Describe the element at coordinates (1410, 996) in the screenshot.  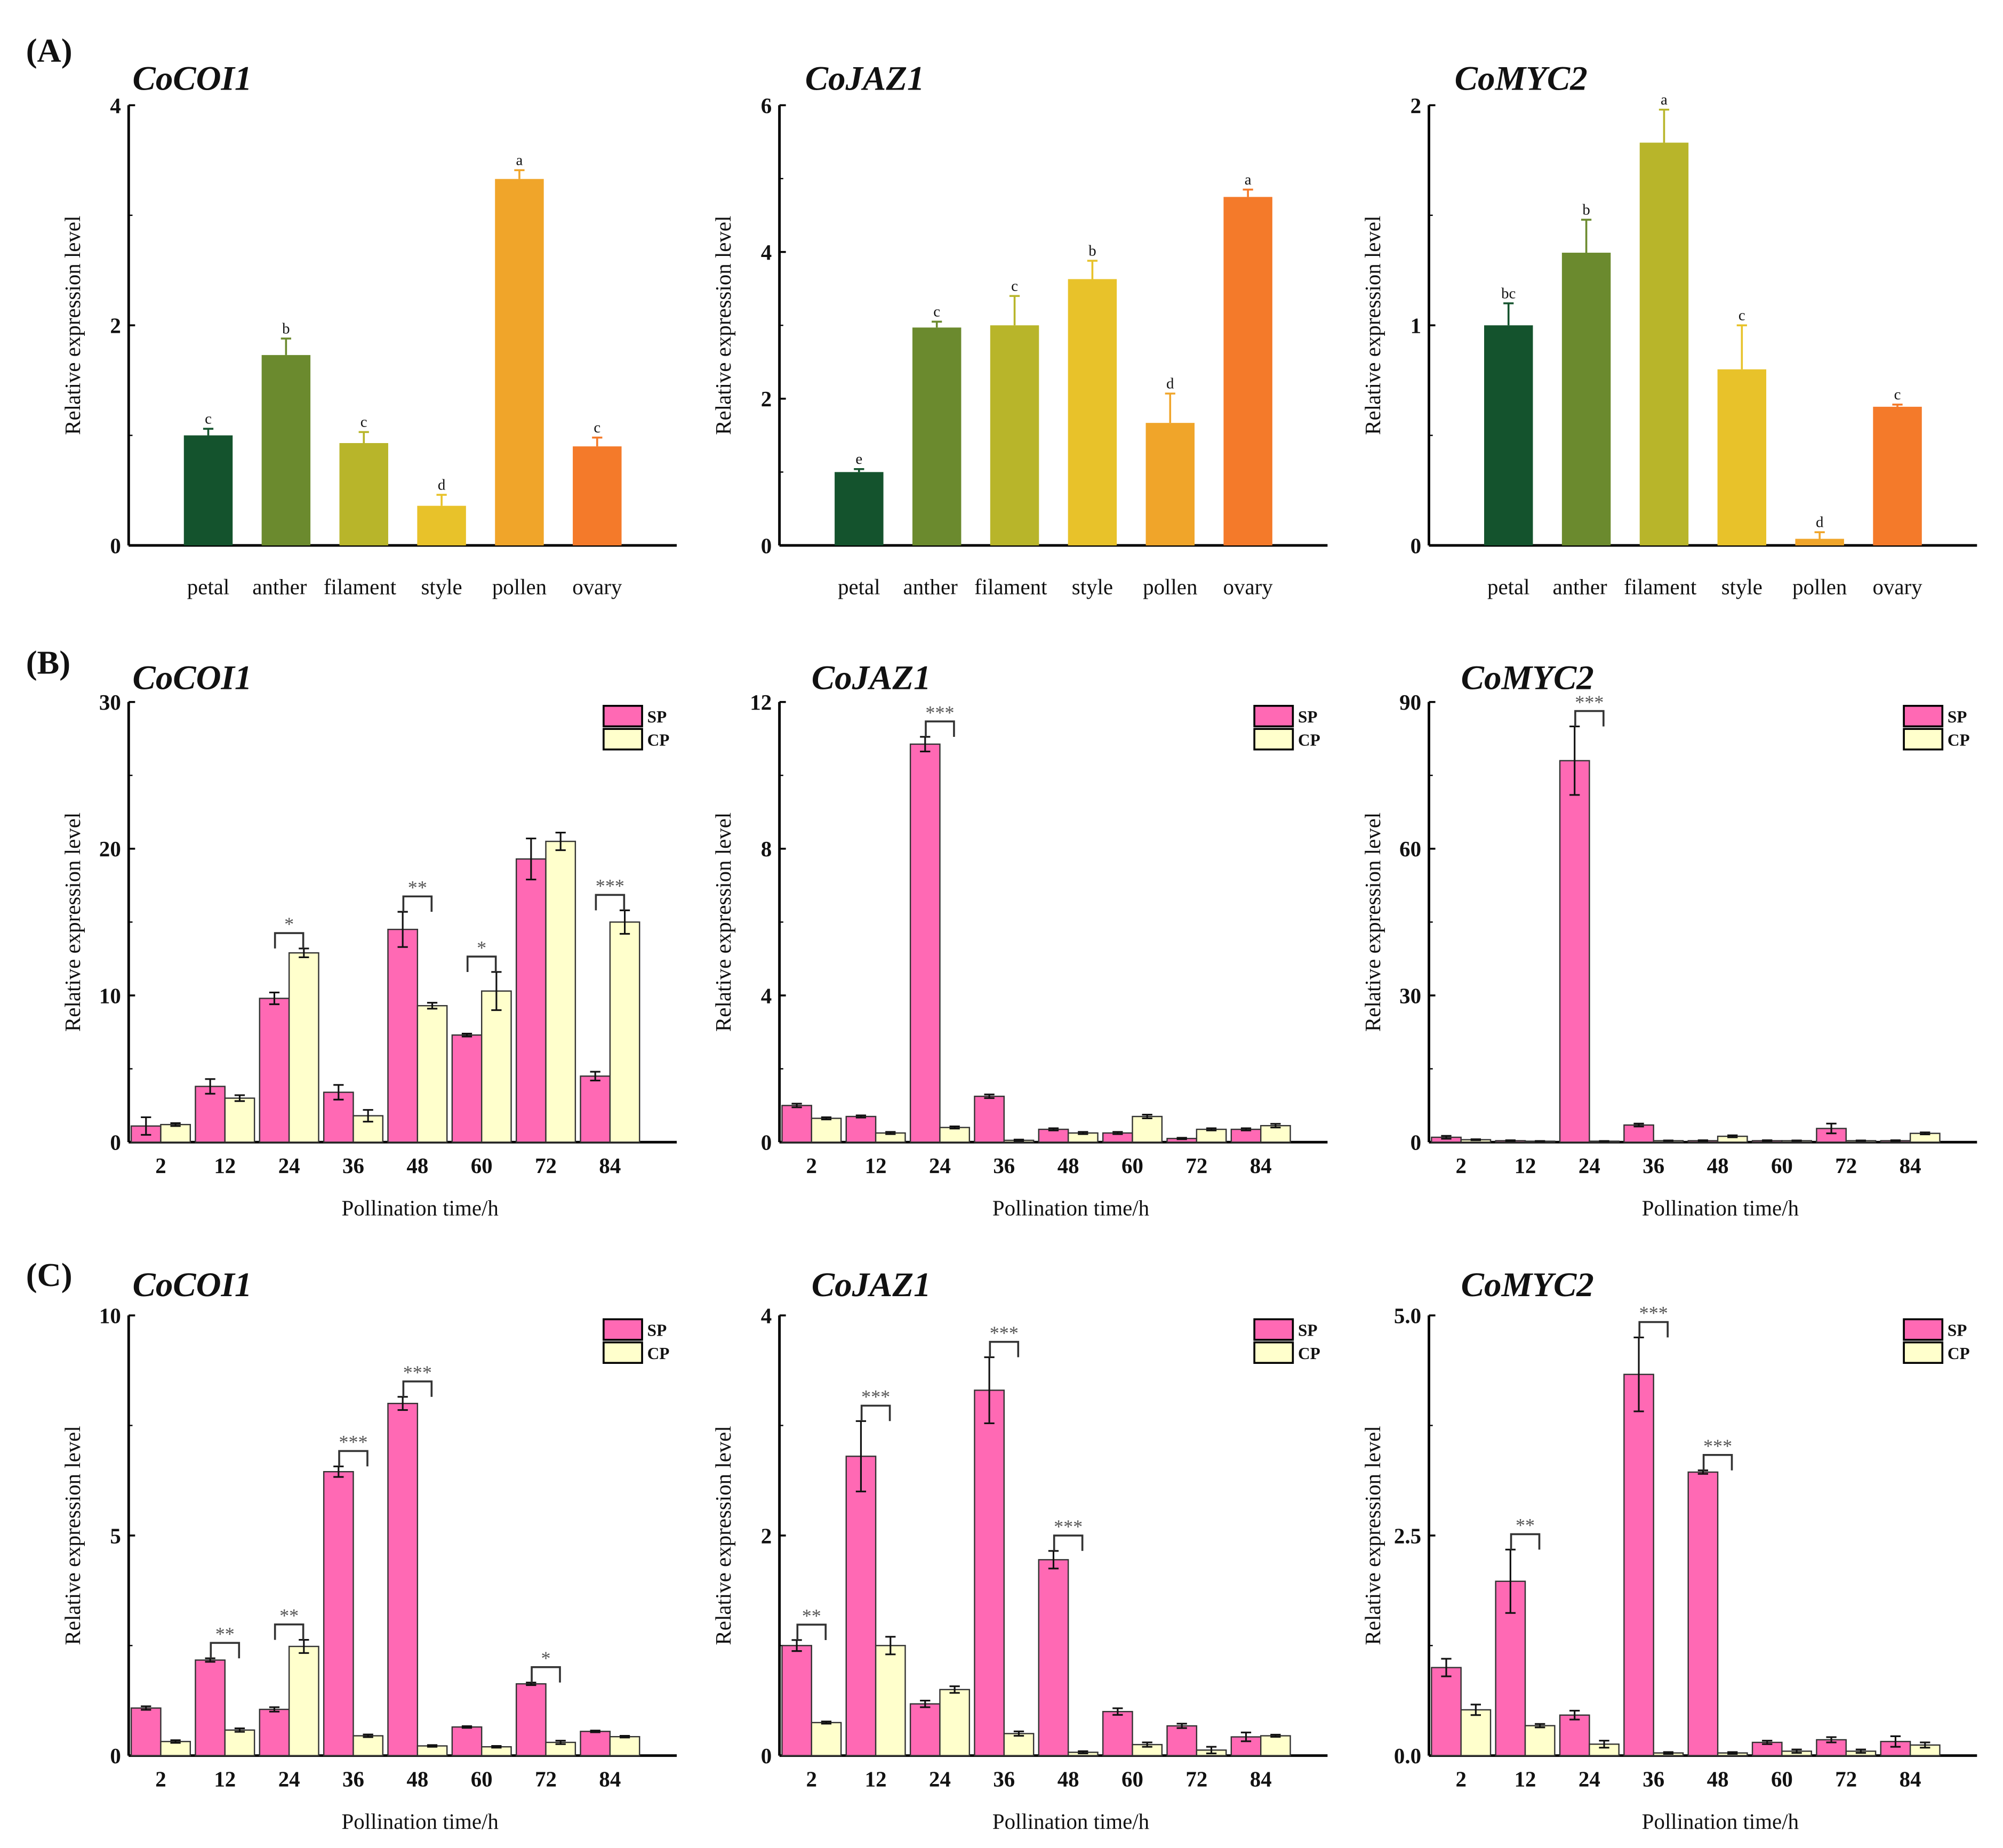
I see `y-tick-label: 30` at that location.